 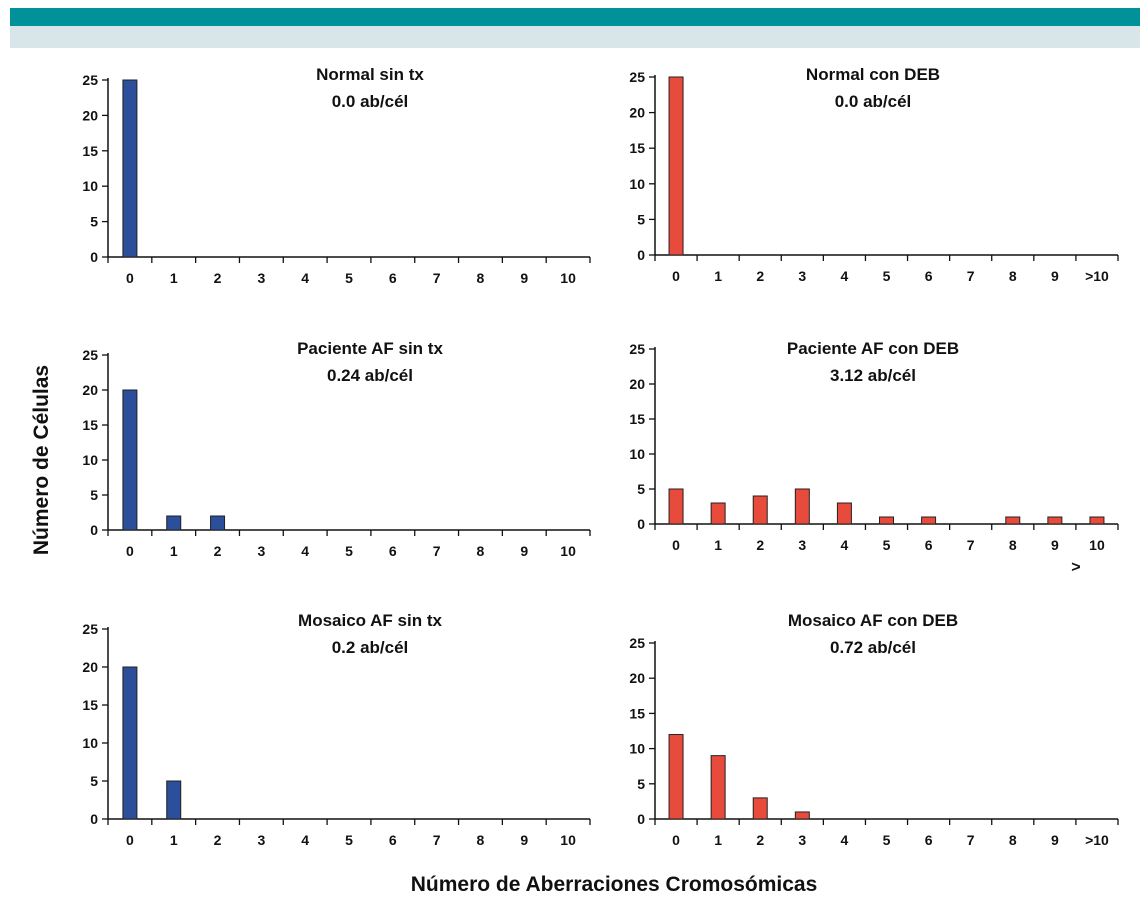 What do you see at coordinates (873, 101) in the screenshot?
I see `chart-2-subtitle: 0.0 ab/cél` at bounding box center [873, 101].